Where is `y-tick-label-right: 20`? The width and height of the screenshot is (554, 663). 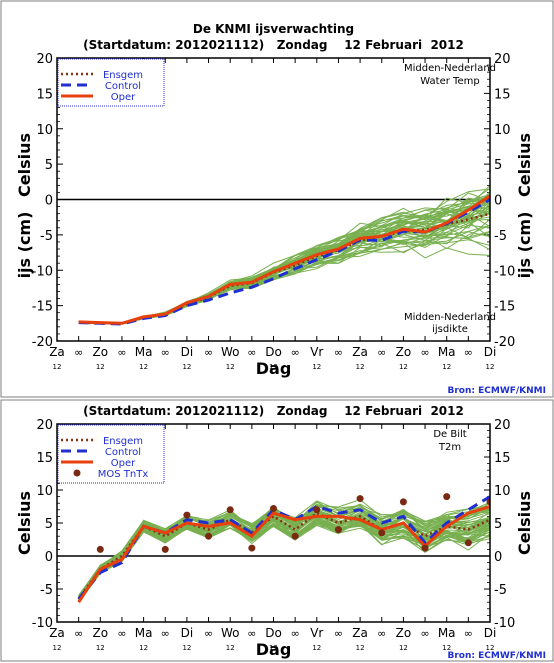 y-tick-label-right: 20 is located at coordinates (502, 59).